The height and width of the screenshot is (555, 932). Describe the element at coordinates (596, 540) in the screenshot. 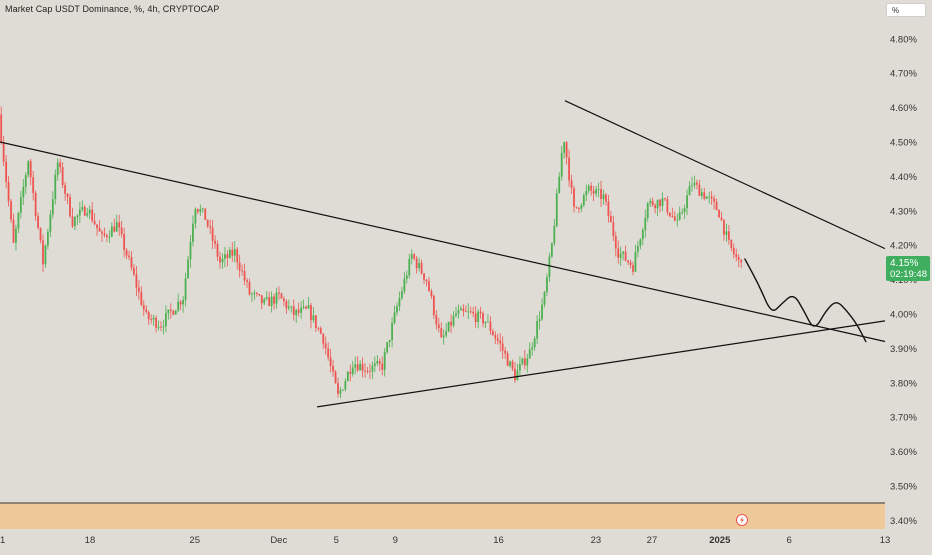

I see `x-tick-label: 23` at that location.